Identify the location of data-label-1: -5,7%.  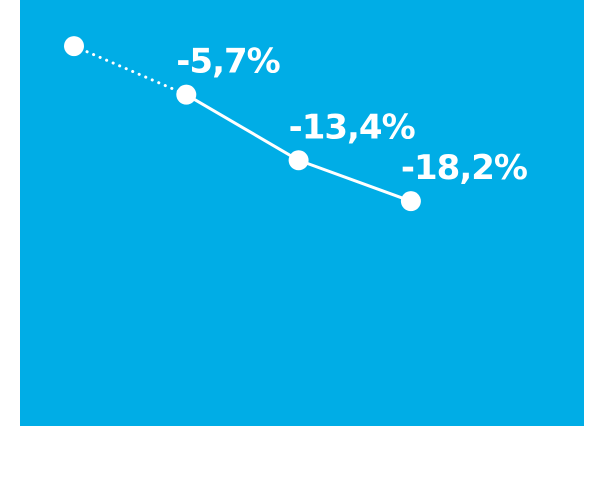
(227, 62).